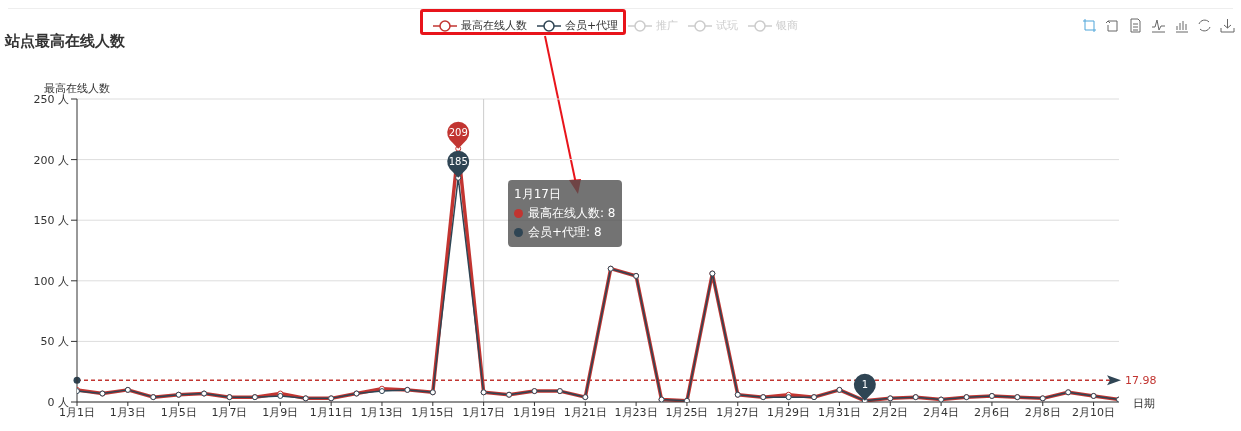 The width and height of the screenshot is (1241, 431). I want to click on pin-marker: 1, so click(864, 387).